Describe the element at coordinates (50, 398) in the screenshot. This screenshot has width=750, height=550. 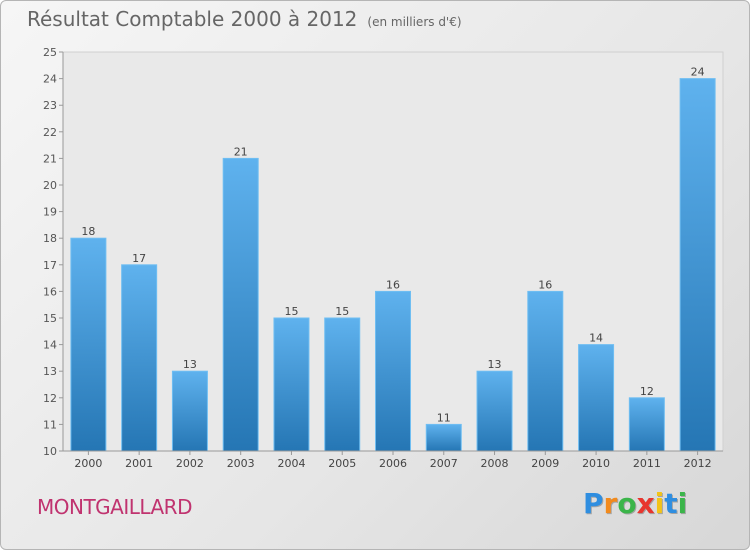
I see `y-tick-label: 12` at that location.